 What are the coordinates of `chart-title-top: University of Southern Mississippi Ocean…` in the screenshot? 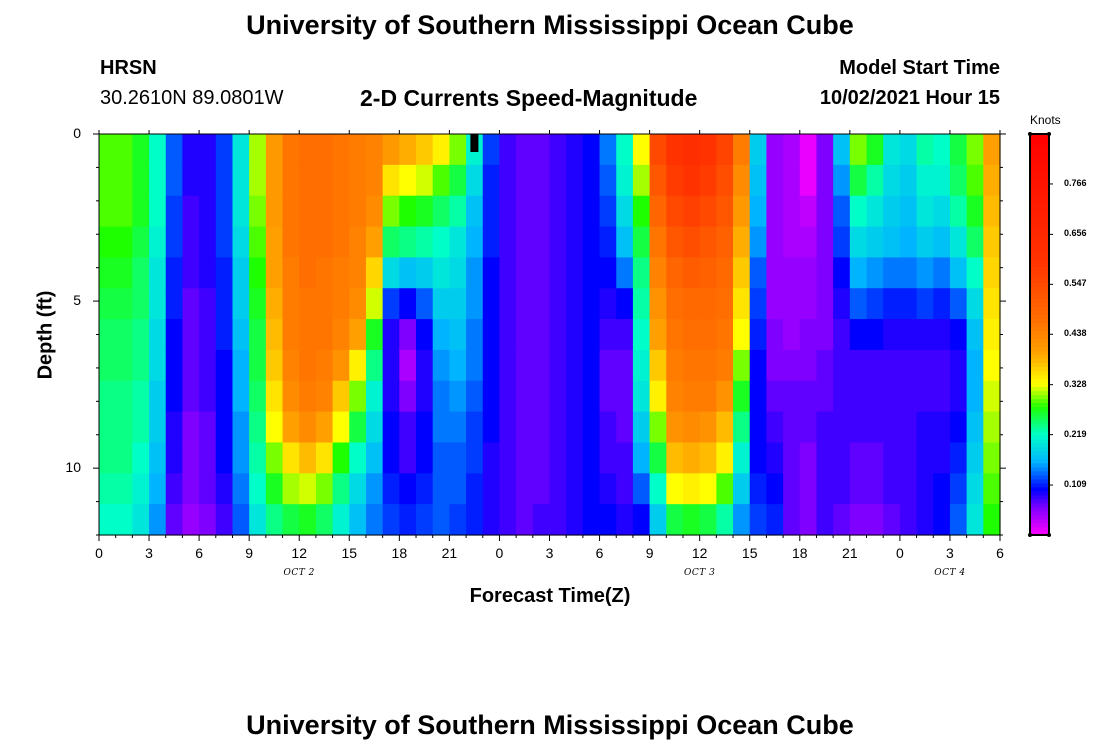 It's located at (550, 25).